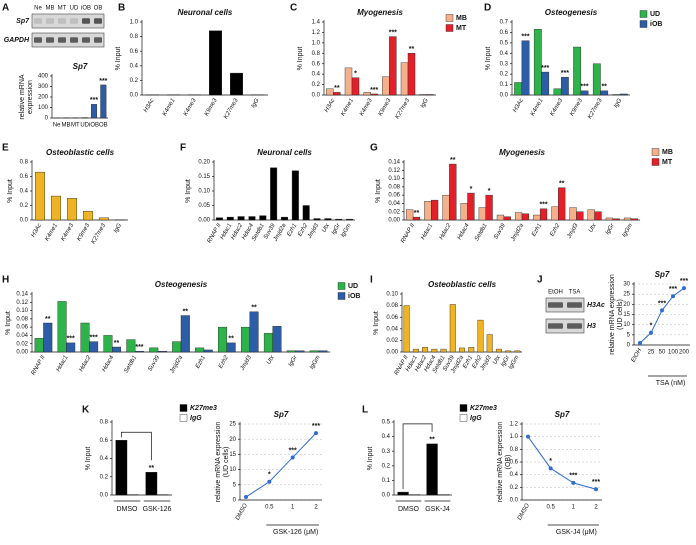 Image resolution: width=696 pixels, height=545 pixels. I want to click on x-tick-label: Jmjd3, so click(313, 231).